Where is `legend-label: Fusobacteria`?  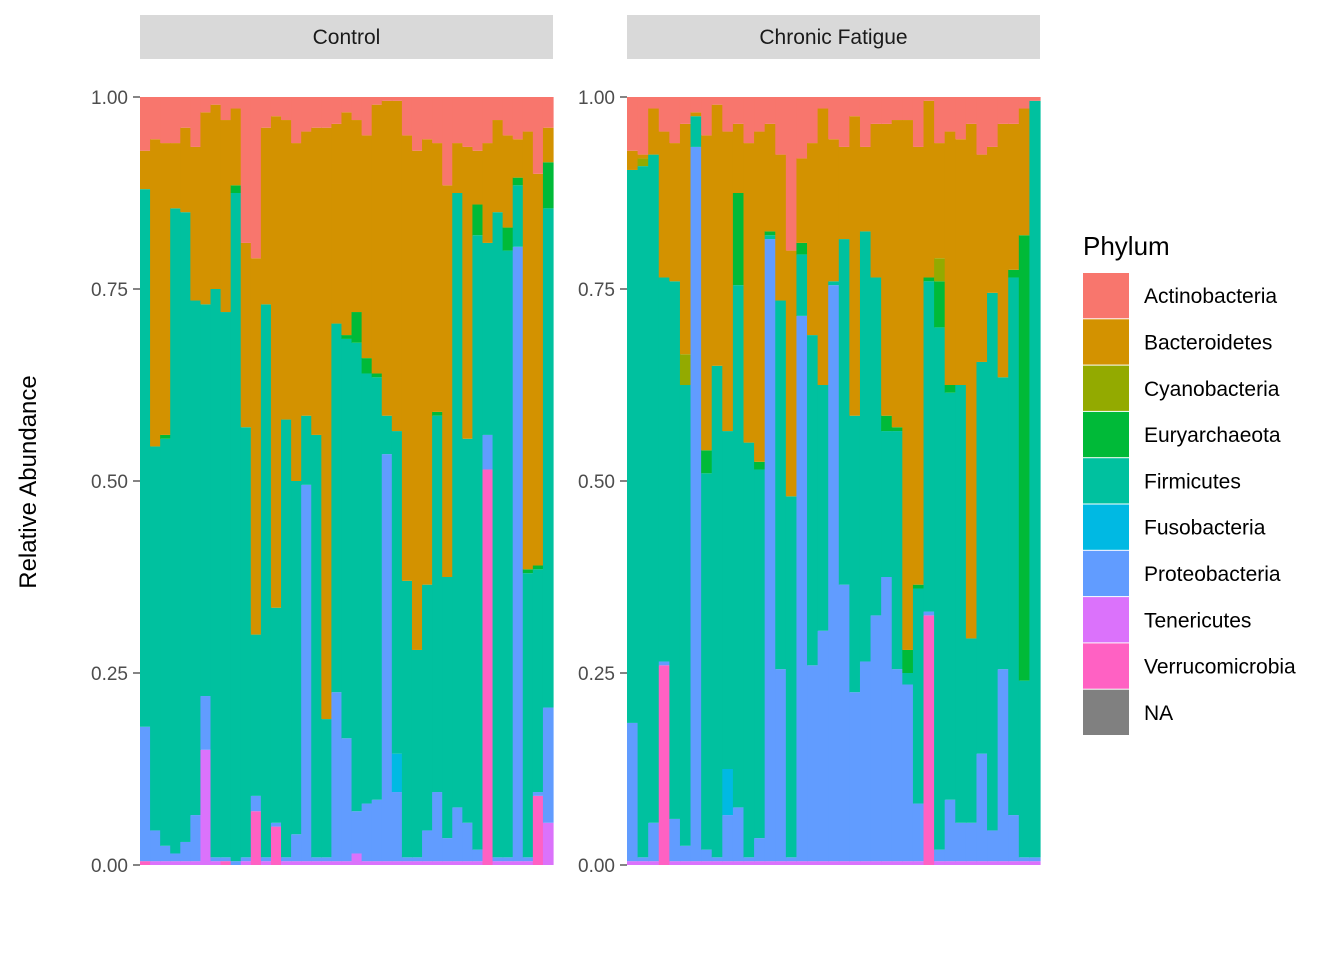
legend-label: Fusobacteria is located at coordinates (1205, 528).